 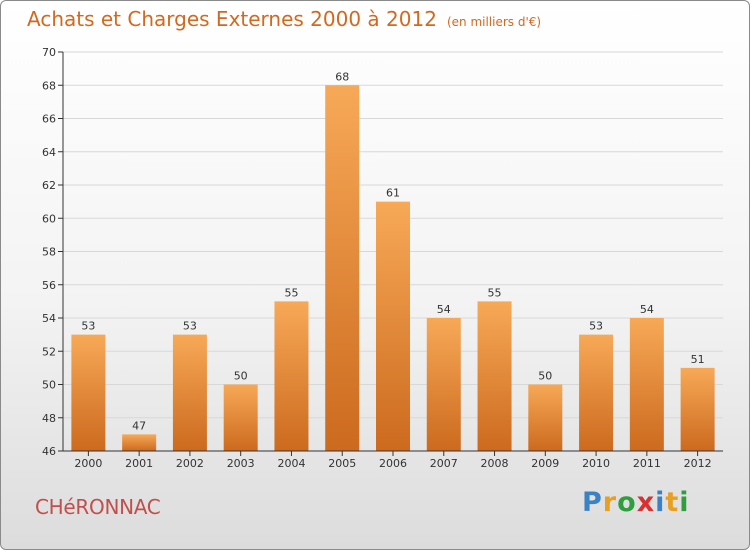 I want to click on y-tick-label: 56, so click(x=49, y=285).